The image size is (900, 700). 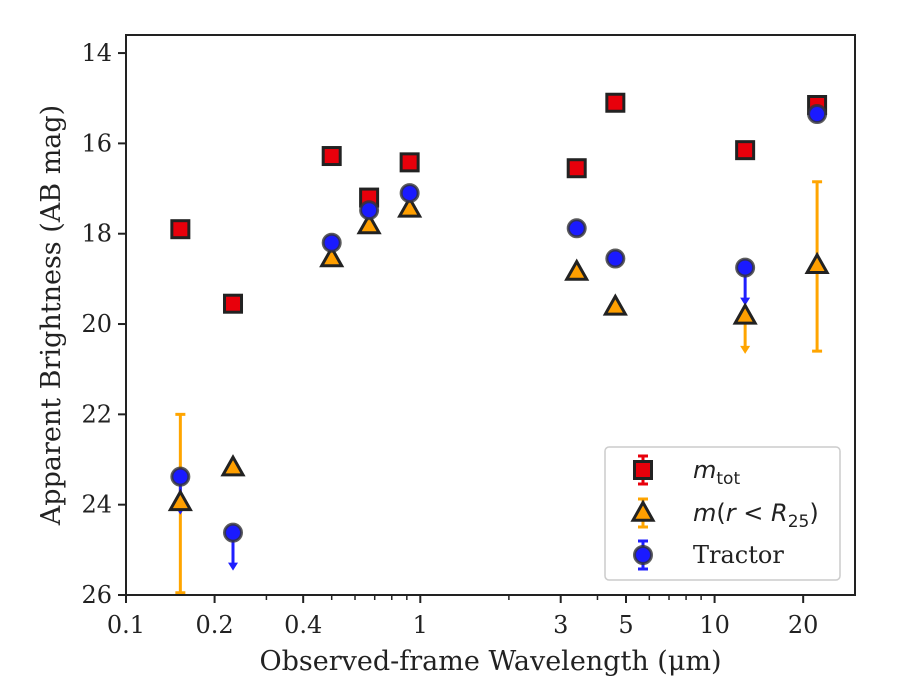 I want to click on legend-box, so click(x=722, y=513).